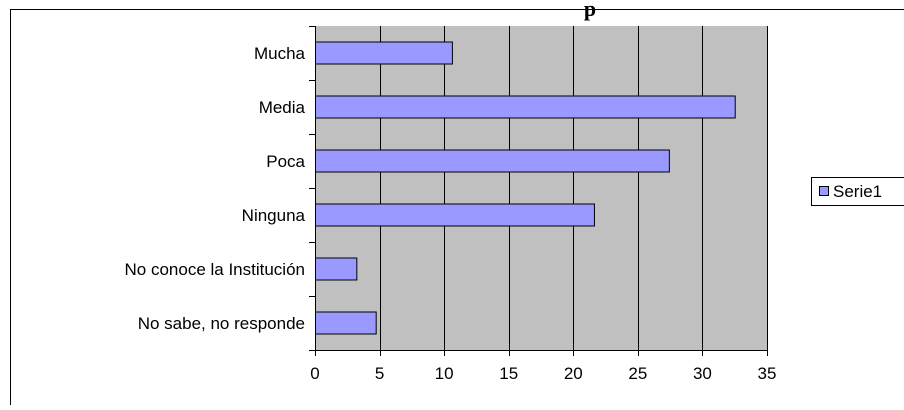 The image size is (904, 410). I want to click on category-label: Media, so click(282, 107).